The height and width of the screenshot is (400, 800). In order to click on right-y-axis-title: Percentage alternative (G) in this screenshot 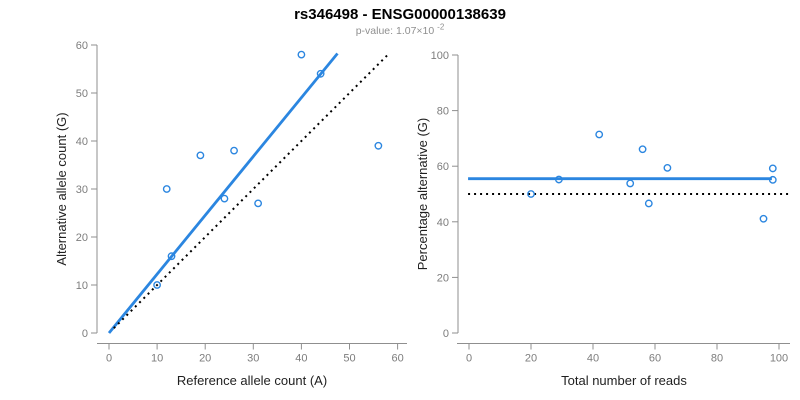, I will do `click(422, 194)`.